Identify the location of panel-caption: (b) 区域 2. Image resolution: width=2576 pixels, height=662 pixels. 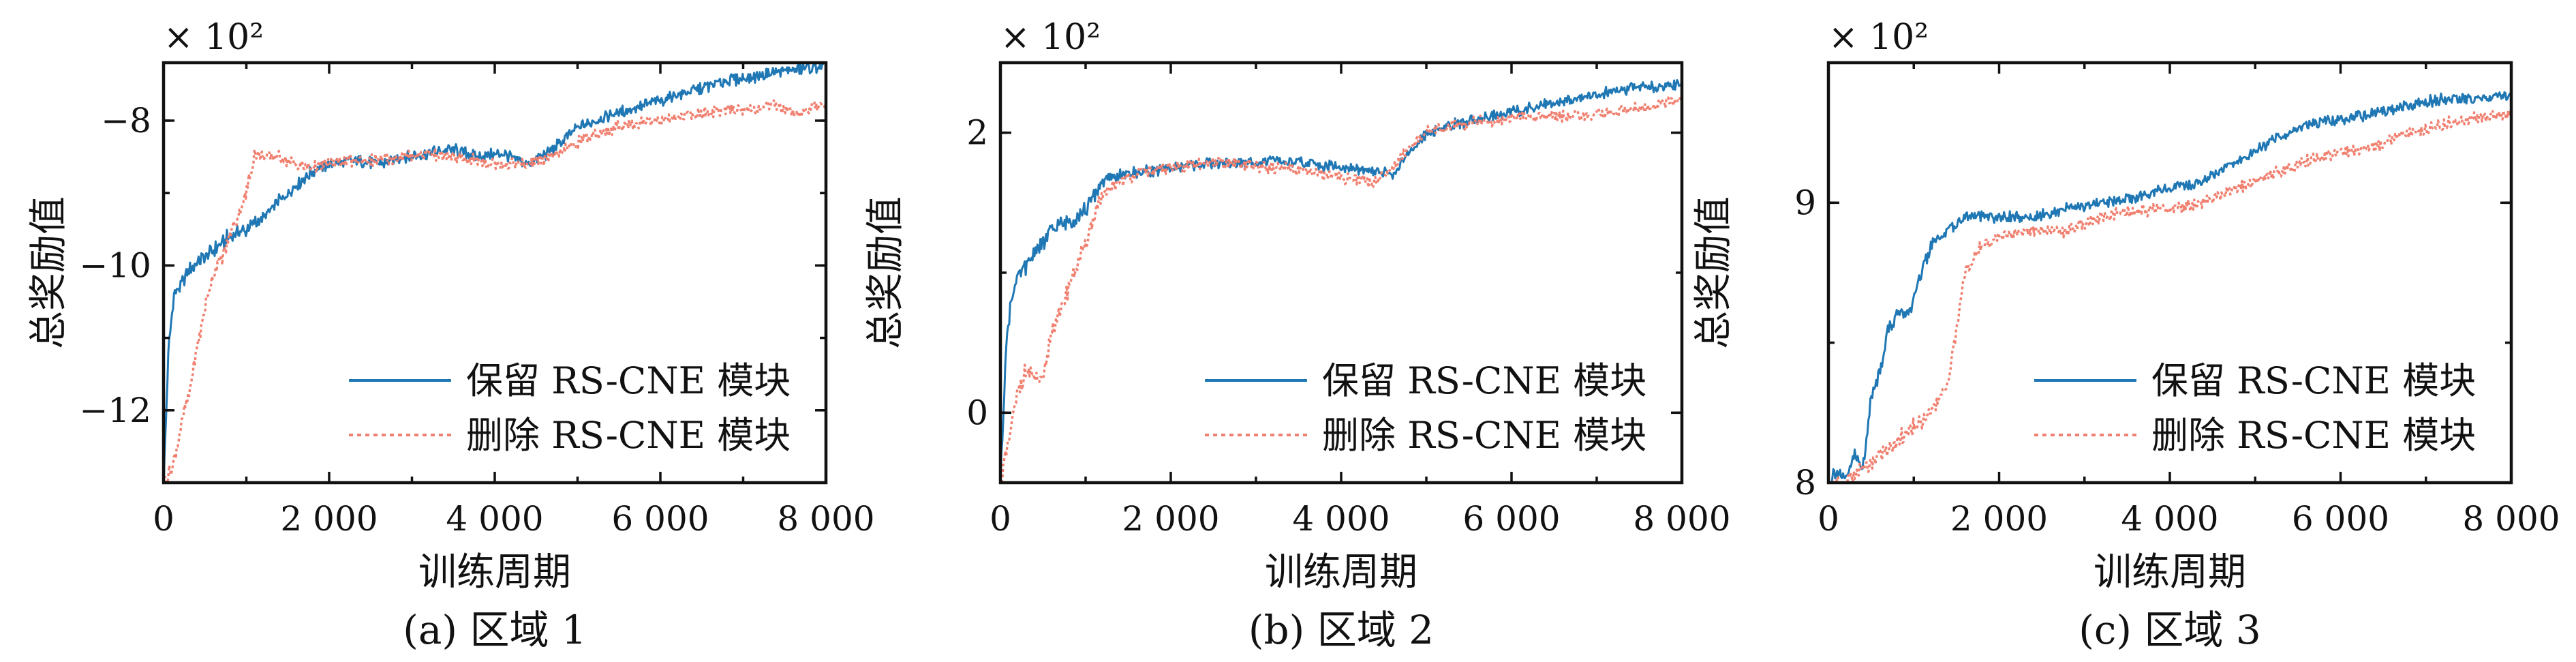
(1341, 630).